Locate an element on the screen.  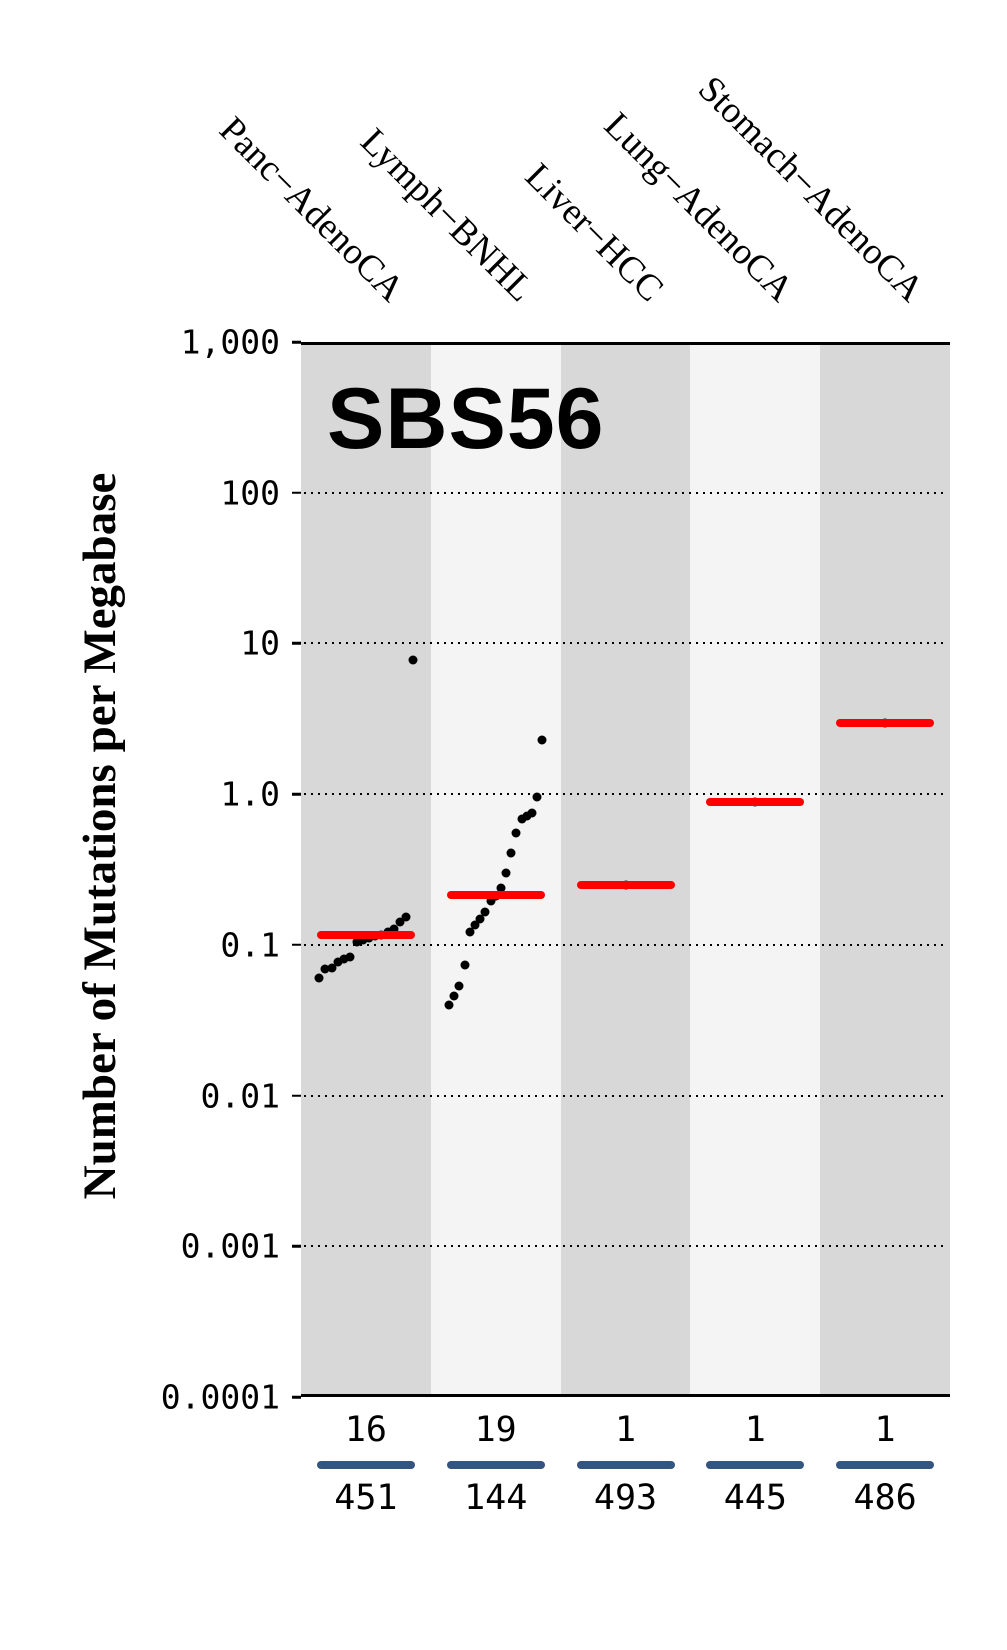
total-sample-count: 445 is located at coordinates (755, 1498).